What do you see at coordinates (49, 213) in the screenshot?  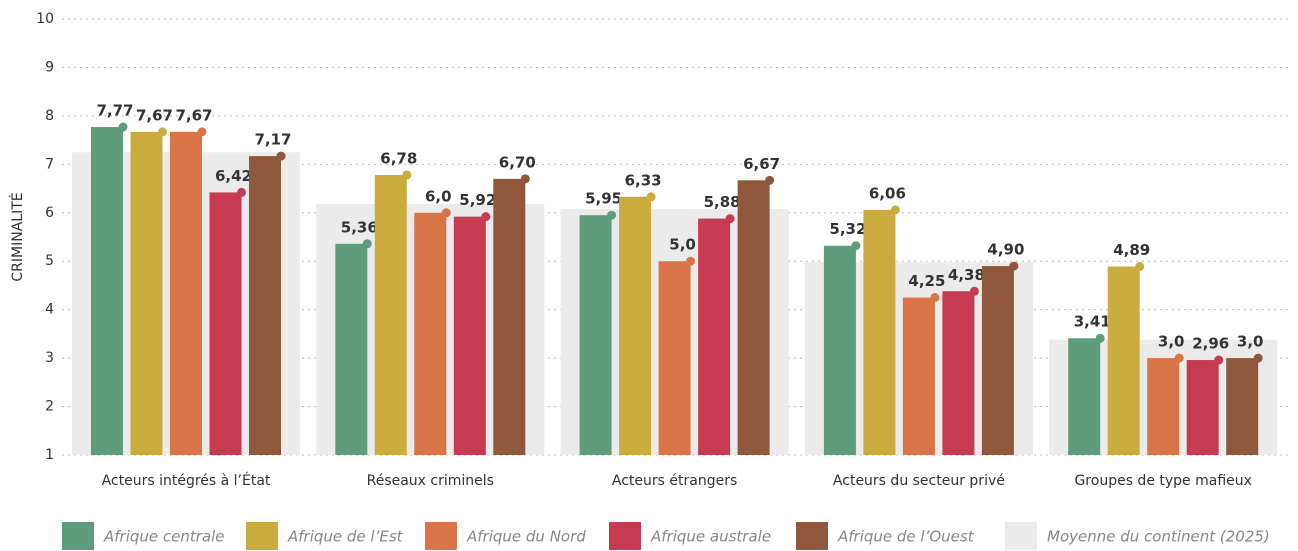 I see `y-tick-label: 6` at bounding box center [49, 213].